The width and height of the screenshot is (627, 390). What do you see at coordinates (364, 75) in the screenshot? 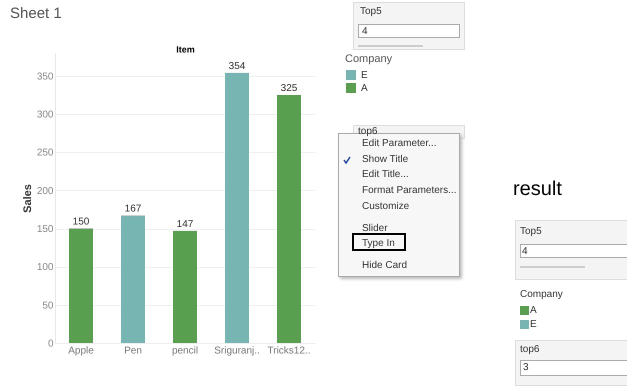
I see `legend-label: E` at bounding box center [364, 75].